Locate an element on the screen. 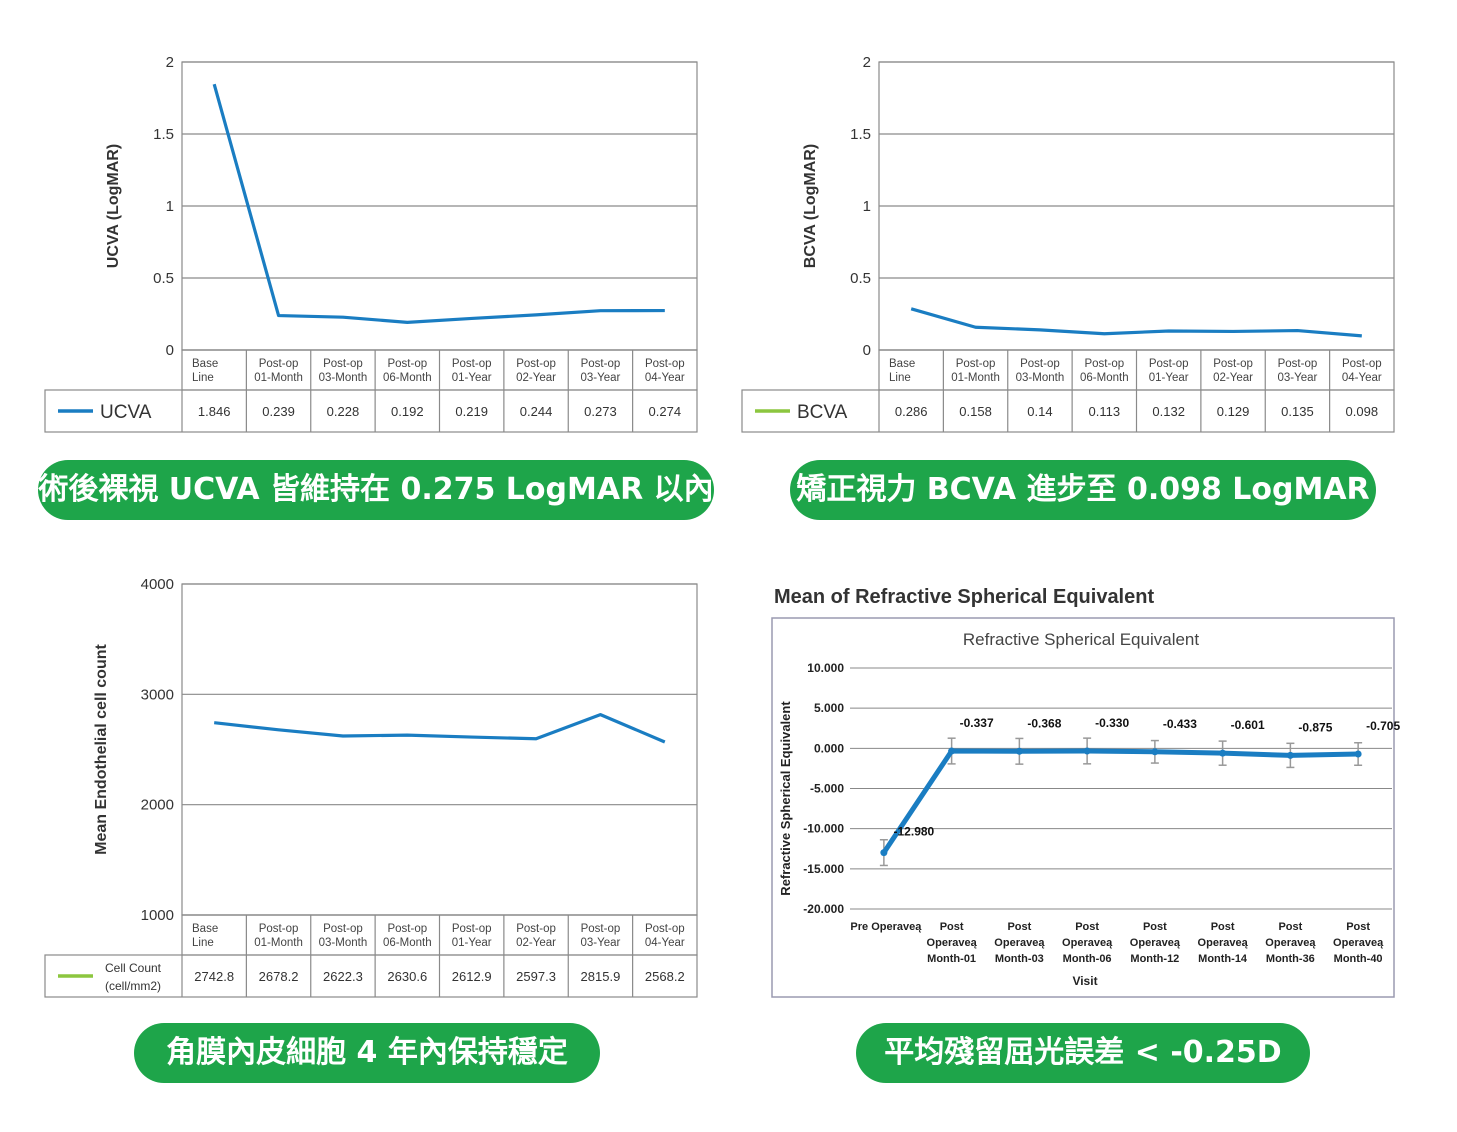  data-label: -0.337 is located at coordinates (977, 723).